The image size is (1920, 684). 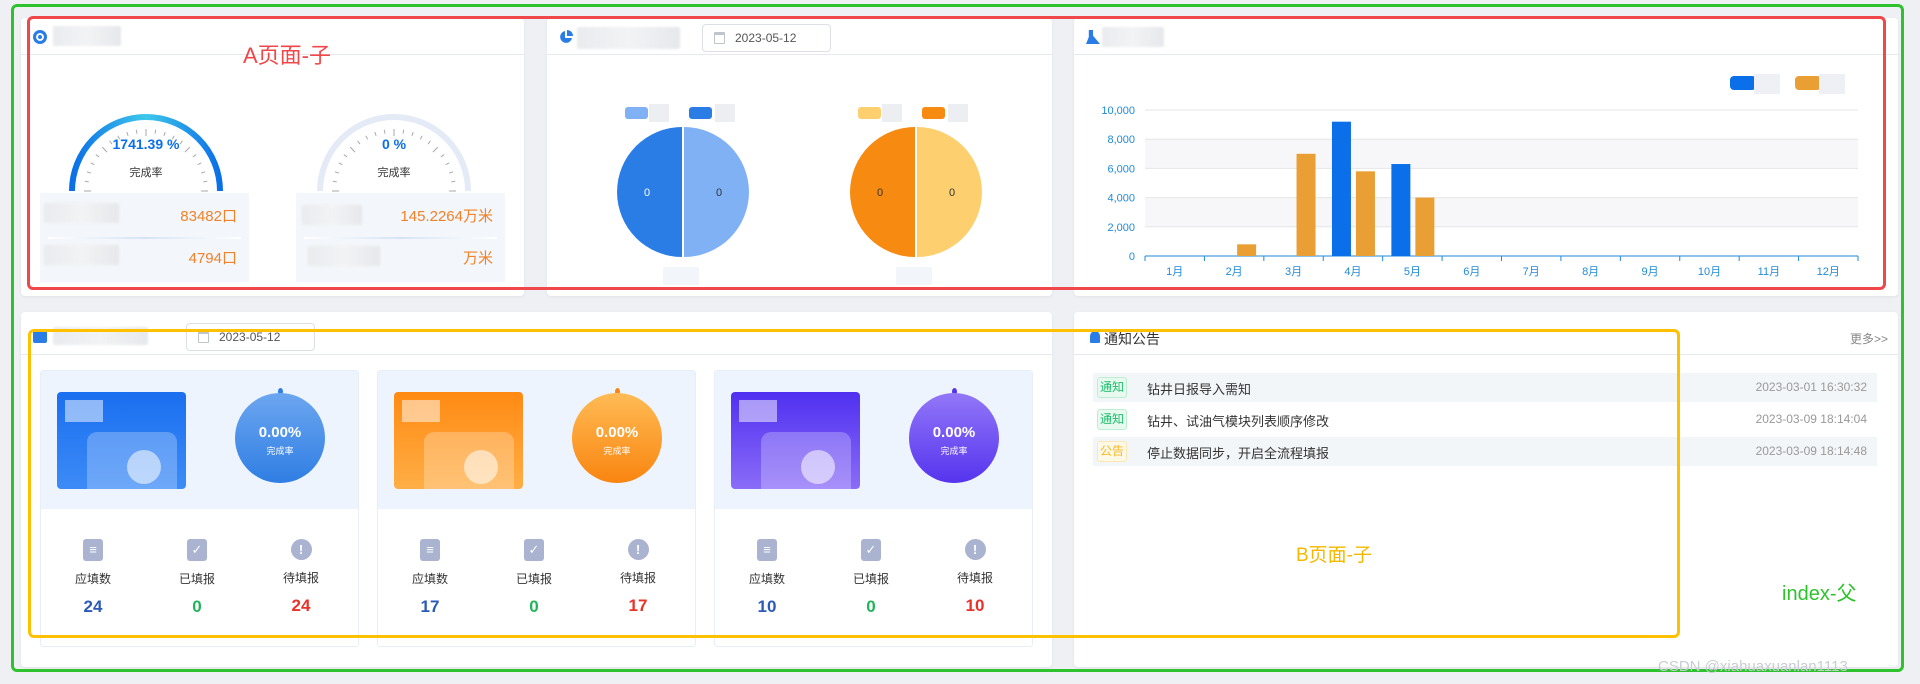 What do you see at coordinates (1709, 272) in the screenshot?
I see `x-tick-label: 10月` at bounding box center [1709, 272].